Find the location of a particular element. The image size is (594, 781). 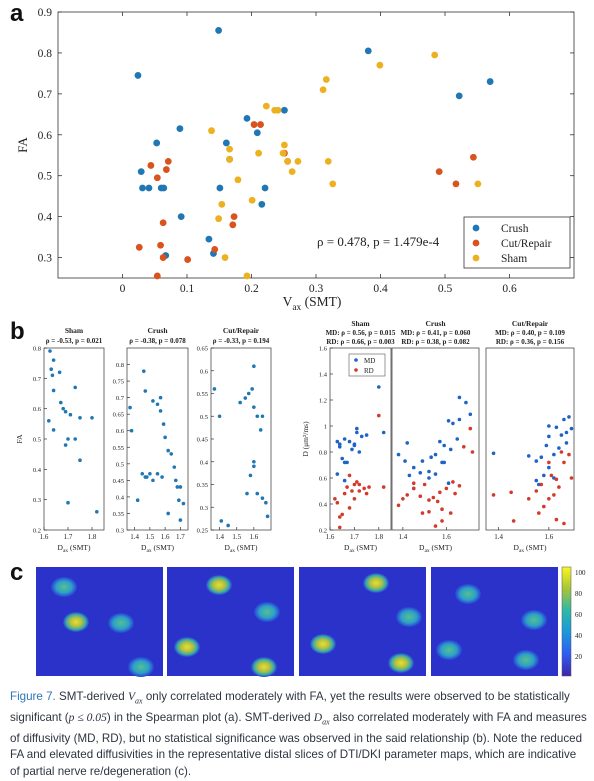

colorbar-tick-label: 40 is located at coordinates (579, 636).